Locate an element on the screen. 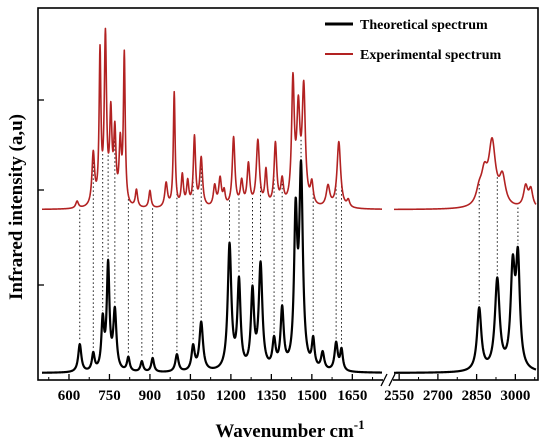 The width and height of the screenshot is (550, 444). y-axis-ticks is located at coordinates (41, 192).